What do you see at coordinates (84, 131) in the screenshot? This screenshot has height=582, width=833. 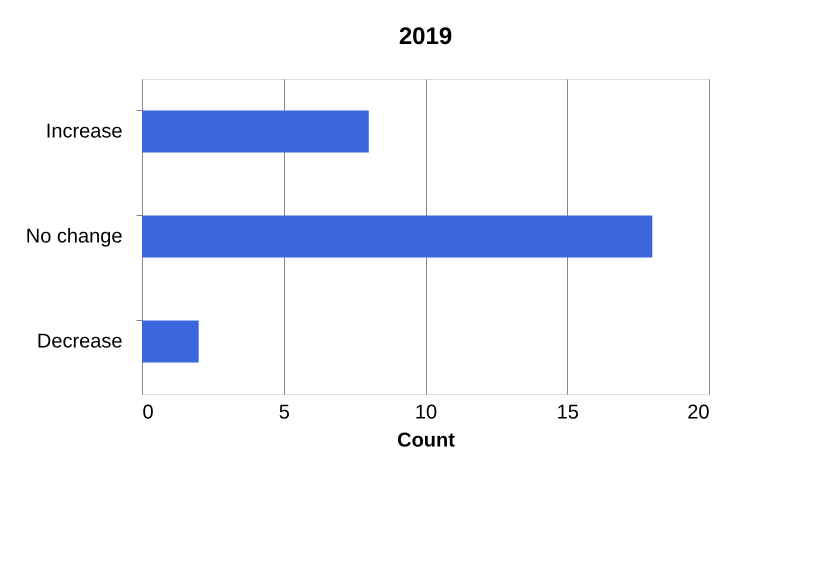 I see `y-tick-label: Increase` at bounding box center [84, 131].